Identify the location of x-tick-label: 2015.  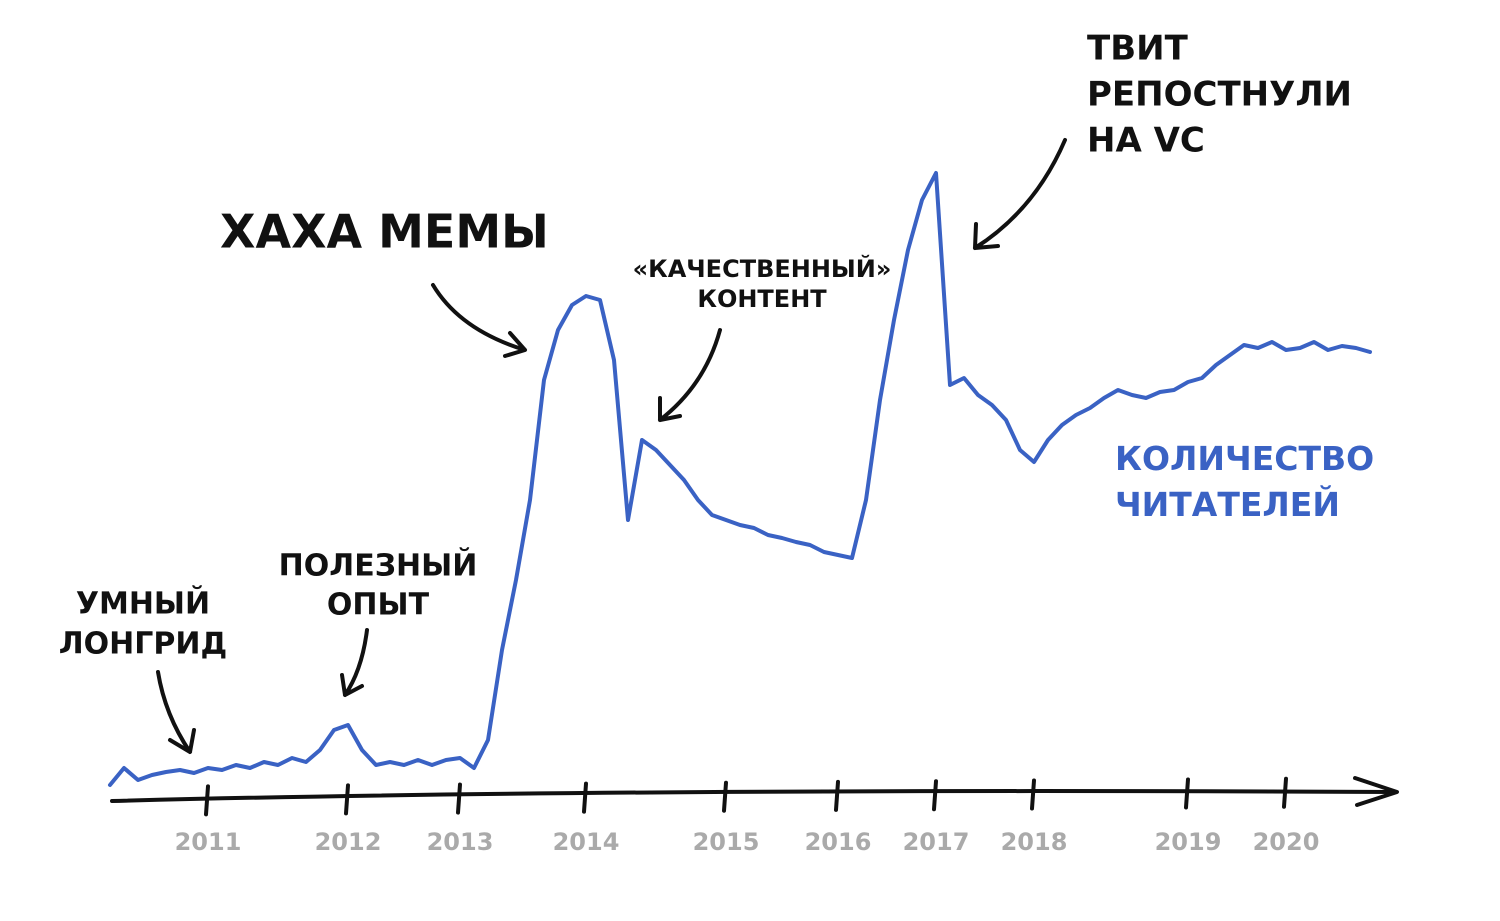
(726, 842).